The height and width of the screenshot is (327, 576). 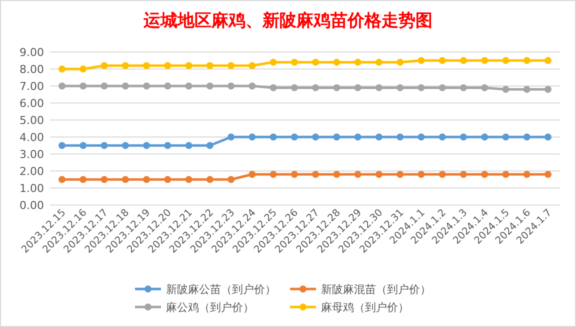 I want to click on y-tick-label: 6.00, so click(x=32, y=103).